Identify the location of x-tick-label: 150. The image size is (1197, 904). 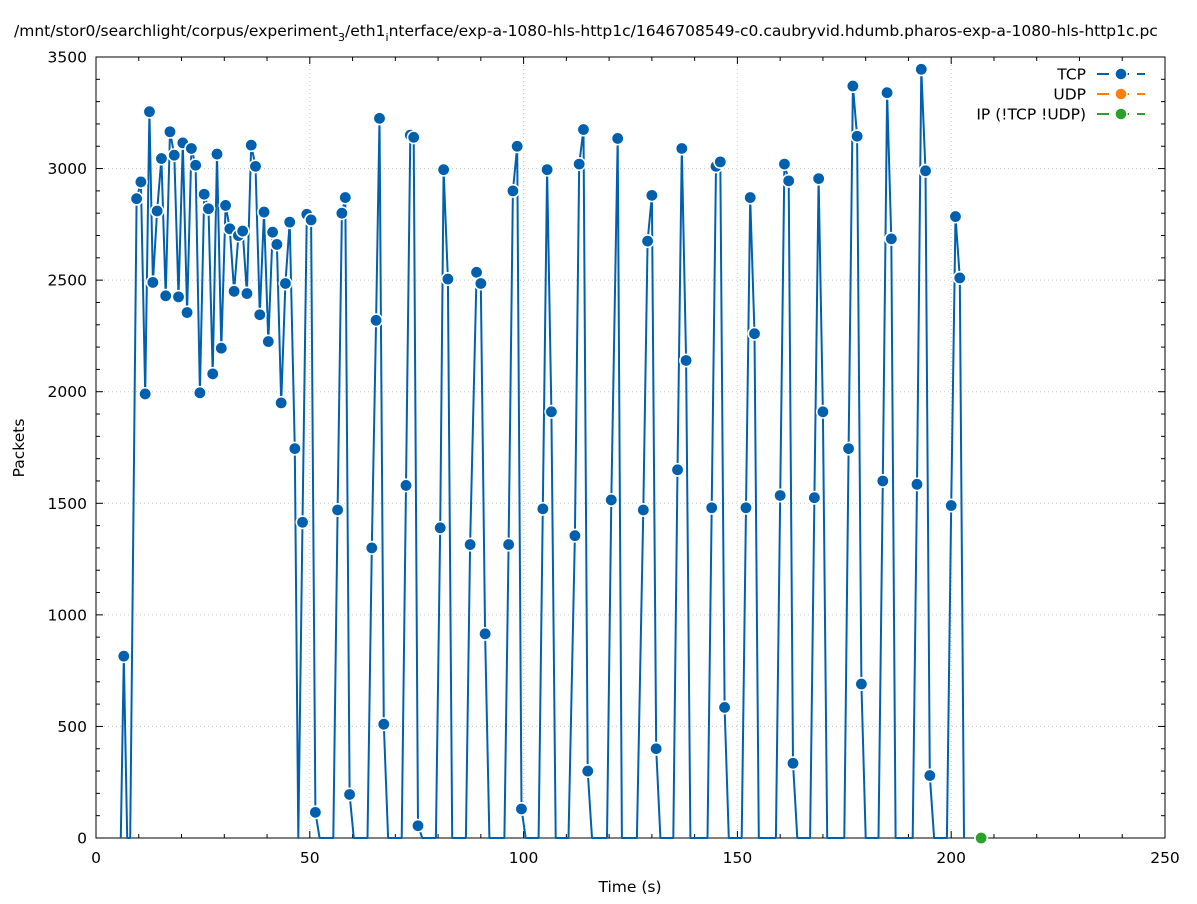
(738, 858).